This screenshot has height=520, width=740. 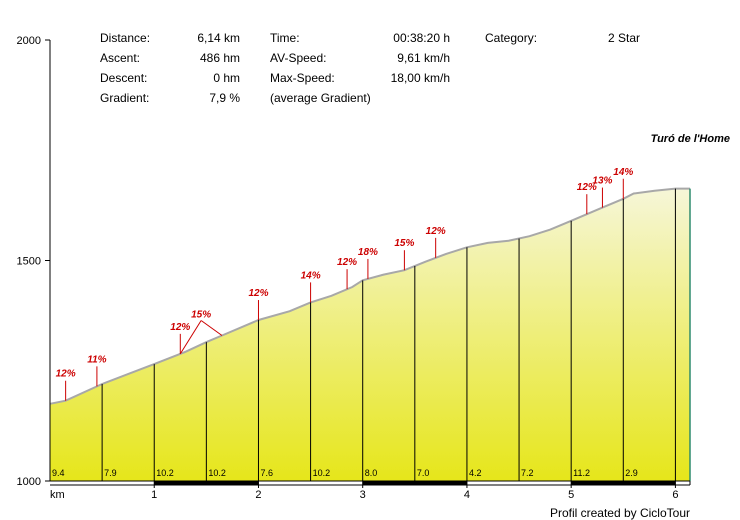 What do you see at coordinates (258, 495) in the screenshot?
I see `x-tick-label: 2` at bounding box center [258, 495].